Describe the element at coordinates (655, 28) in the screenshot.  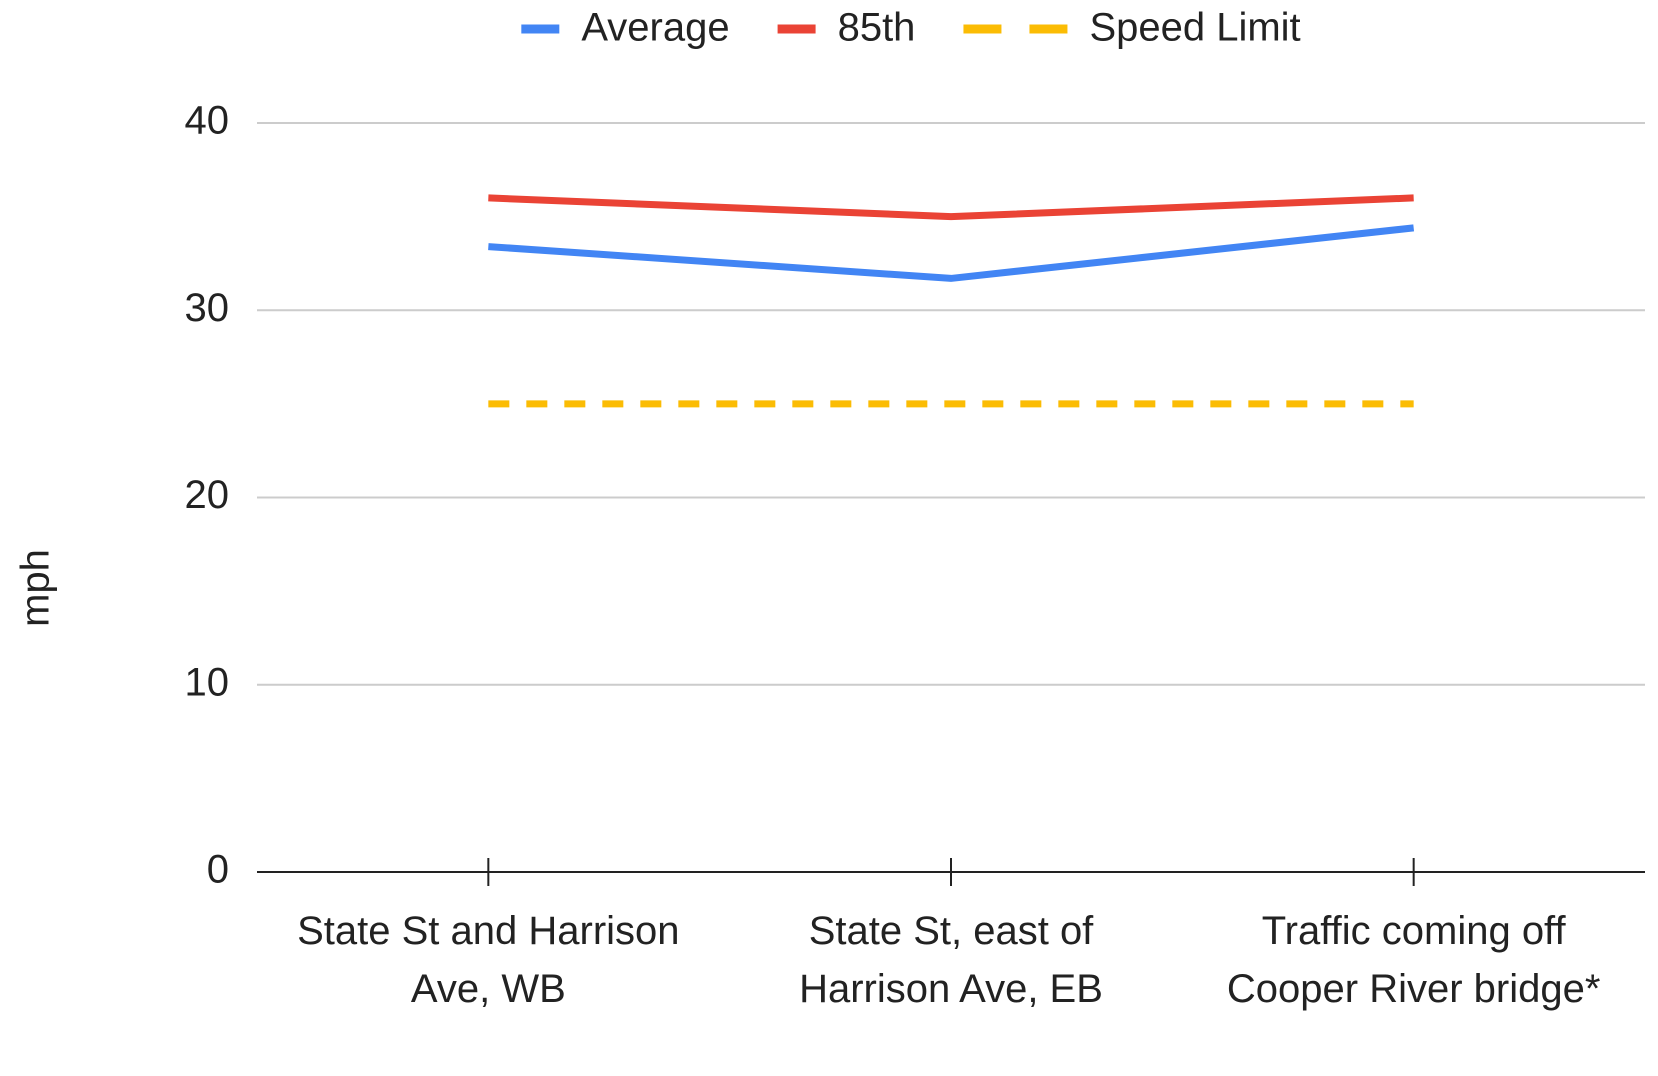
I see `legend-label: Average` at that location.